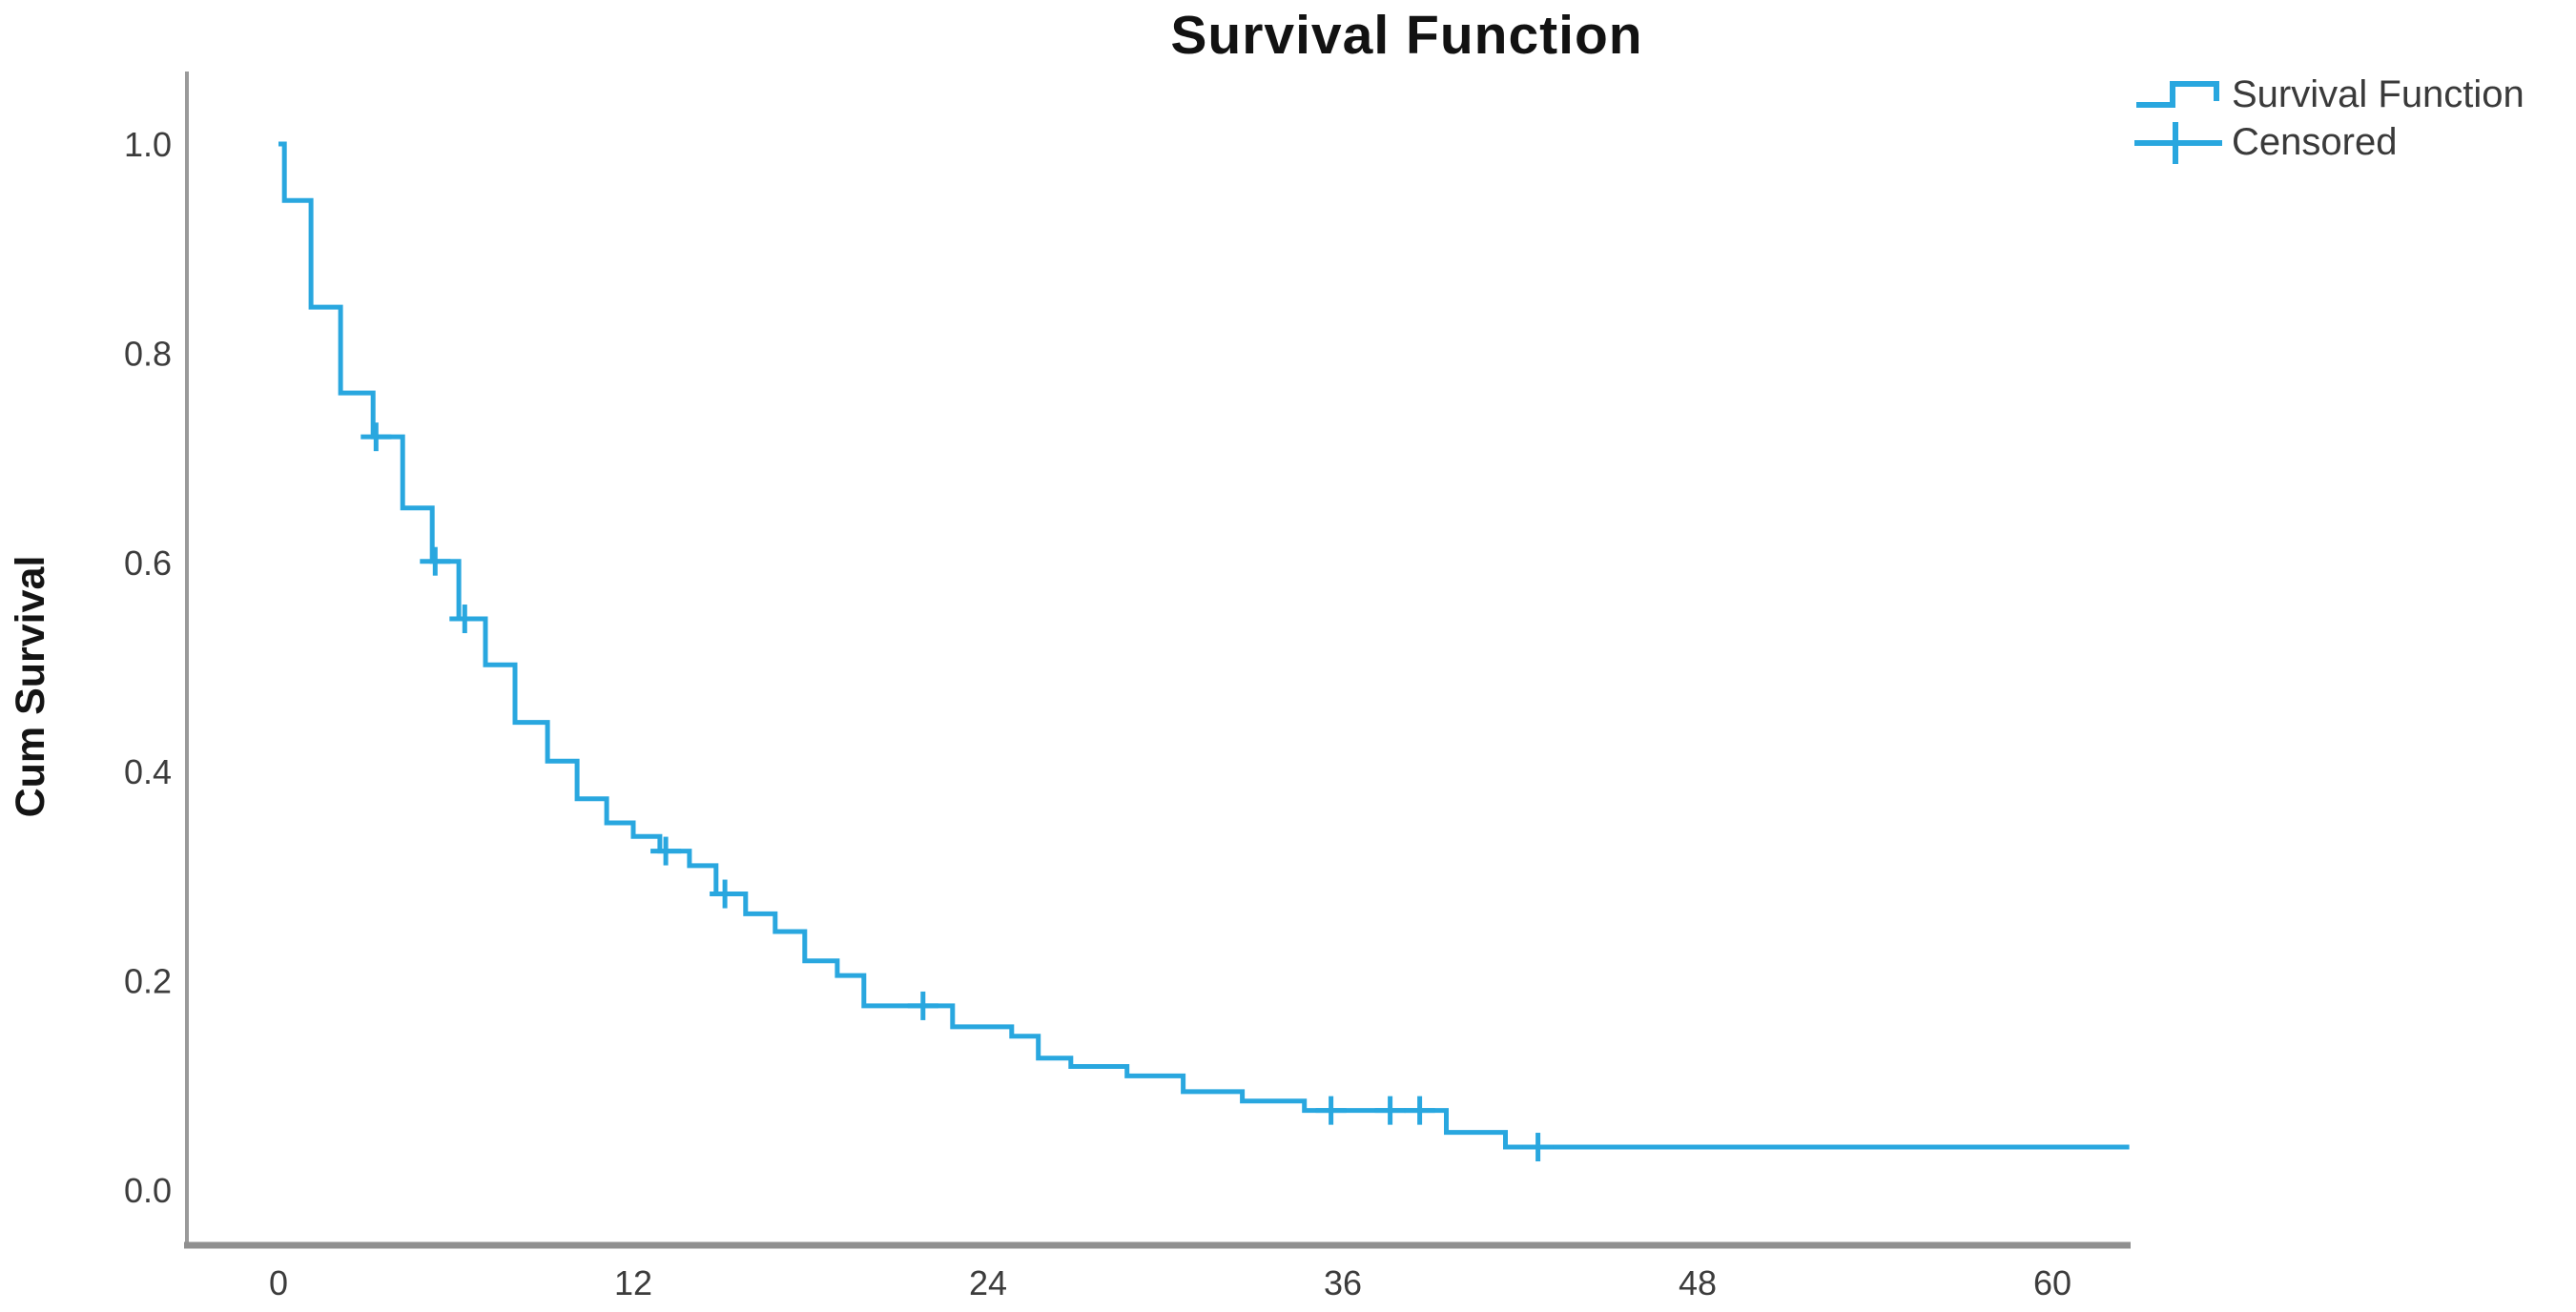  Describe the element at coordinates (1343, 1282) in the screenshot. I see `x-tick-label: 36` at that location.